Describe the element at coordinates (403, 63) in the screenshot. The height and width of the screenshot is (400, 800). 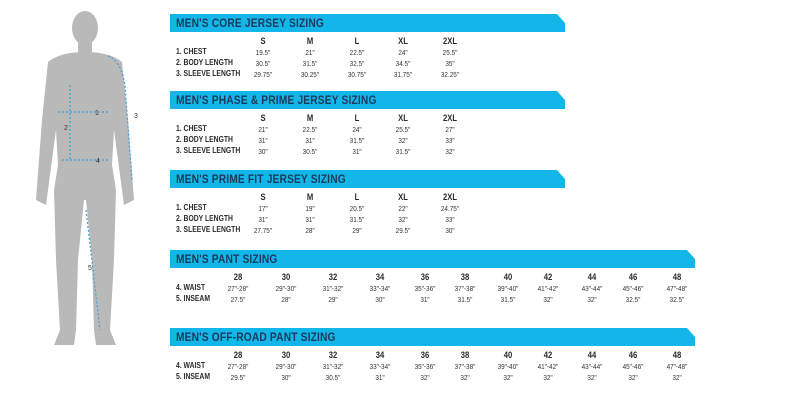
I see `measurement-value: 34.5"` at that location.